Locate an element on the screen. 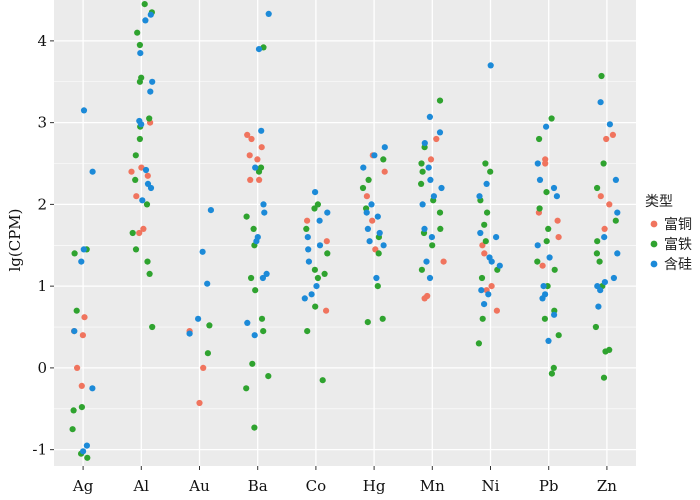 The height and width of the screenshot is (500, 700). y-tick-label: 1 is located at coordinates (42, 286).